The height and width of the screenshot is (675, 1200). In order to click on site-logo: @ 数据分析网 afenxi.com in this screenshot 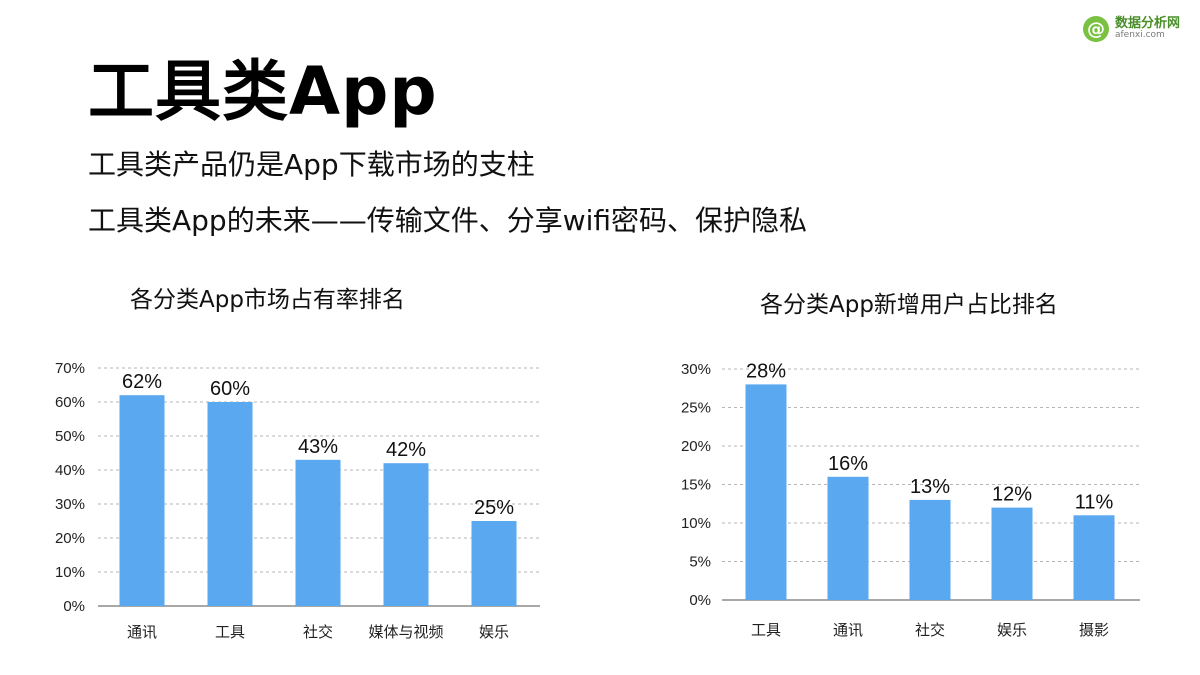, I will do `click(1131, 29)`.